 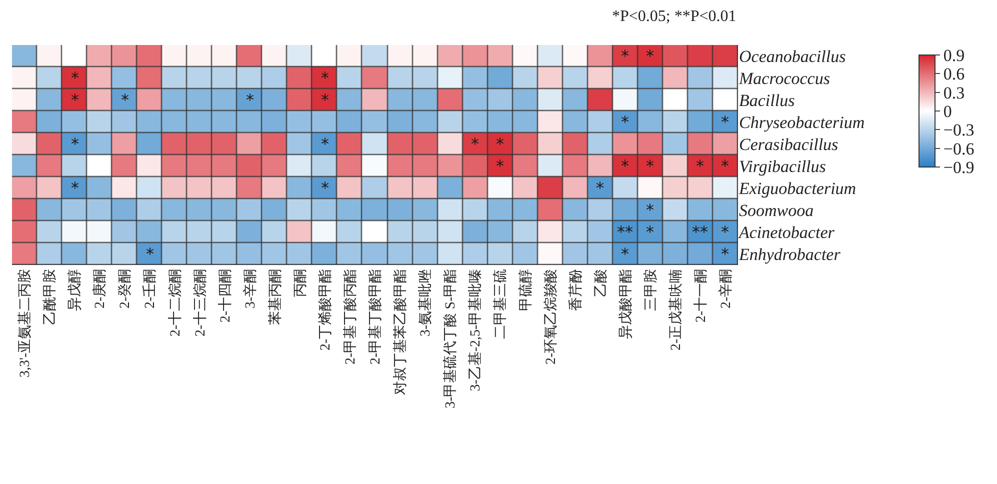 What do you see at coordinates (701, 295) in the screenshot?
I see `x-tick-label: 2-十一酮` at bounding box center [701, 295].